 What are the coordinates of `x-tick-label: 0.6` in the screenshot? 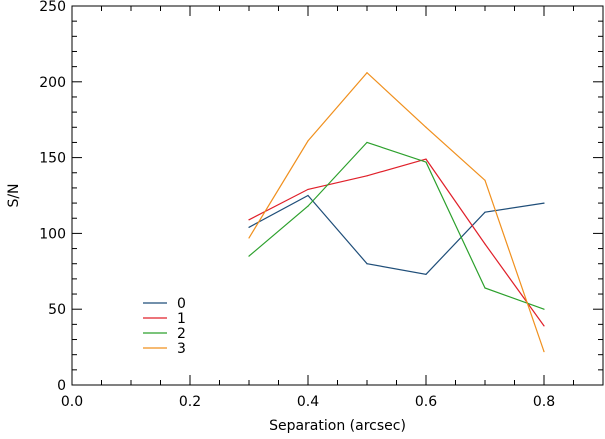 It's located at (426, 402).